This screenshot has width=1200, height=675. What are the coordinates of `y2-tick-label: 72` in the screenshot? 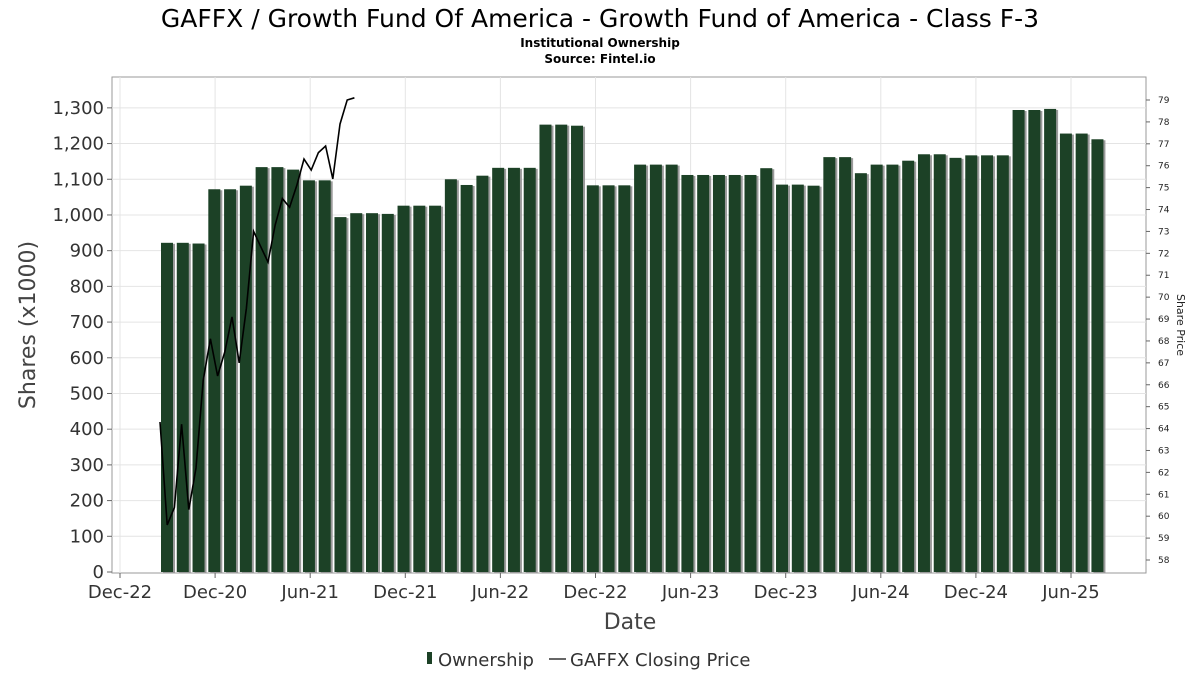 It's located at (1163, 254).